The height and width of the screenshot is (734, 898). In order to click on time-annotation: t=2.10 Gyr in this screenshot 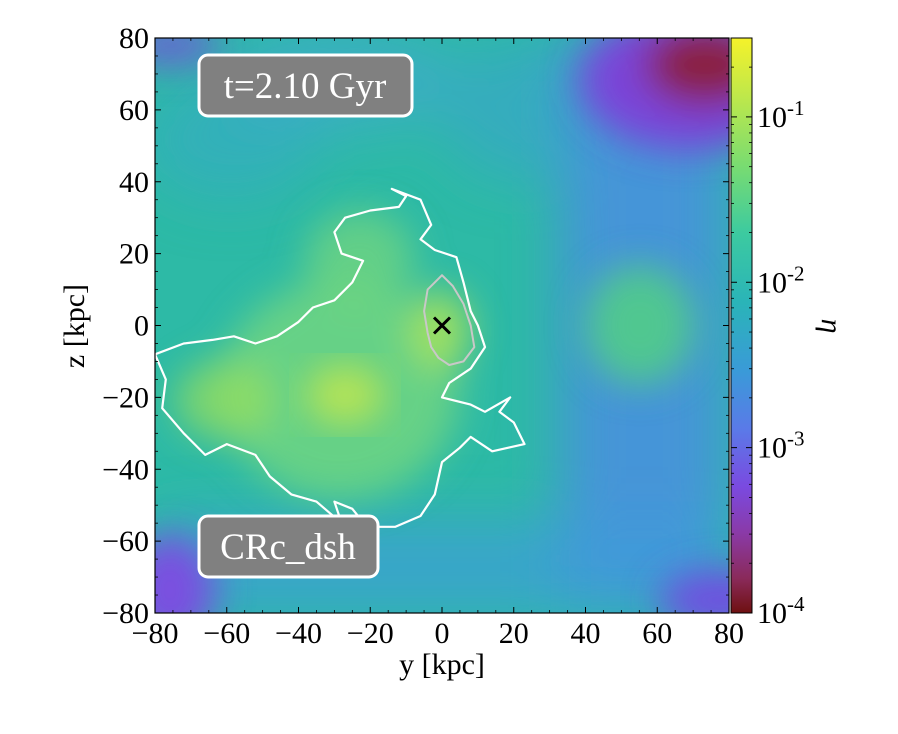, I will do `click(305, 85)`.